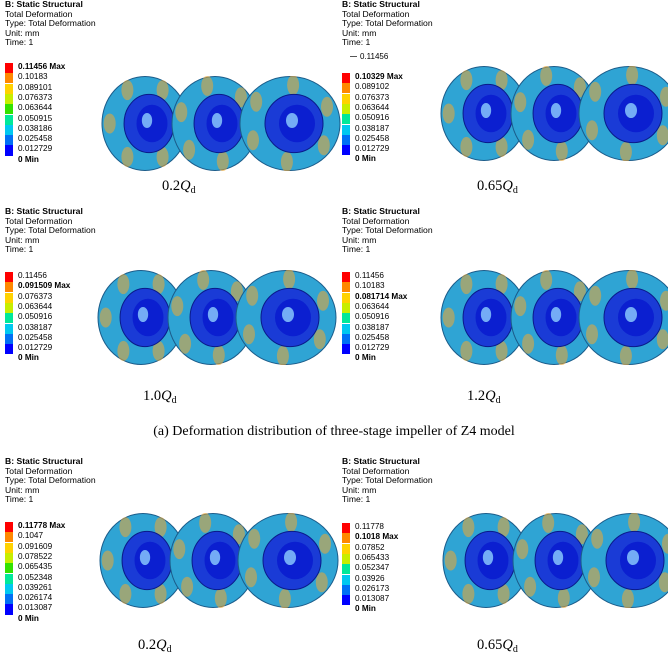  Describe the element at coordinates (35, 577) in the screenshot. I see `legend-value: 0.052348` at that location.